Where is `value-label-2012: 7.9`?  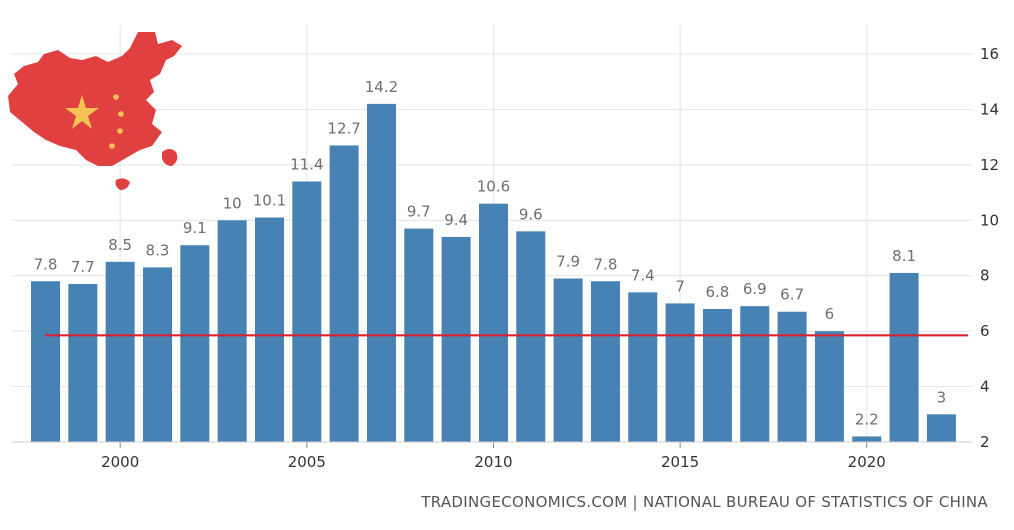 value-label-2012: 7.9 is located at coordinates (568, 261).